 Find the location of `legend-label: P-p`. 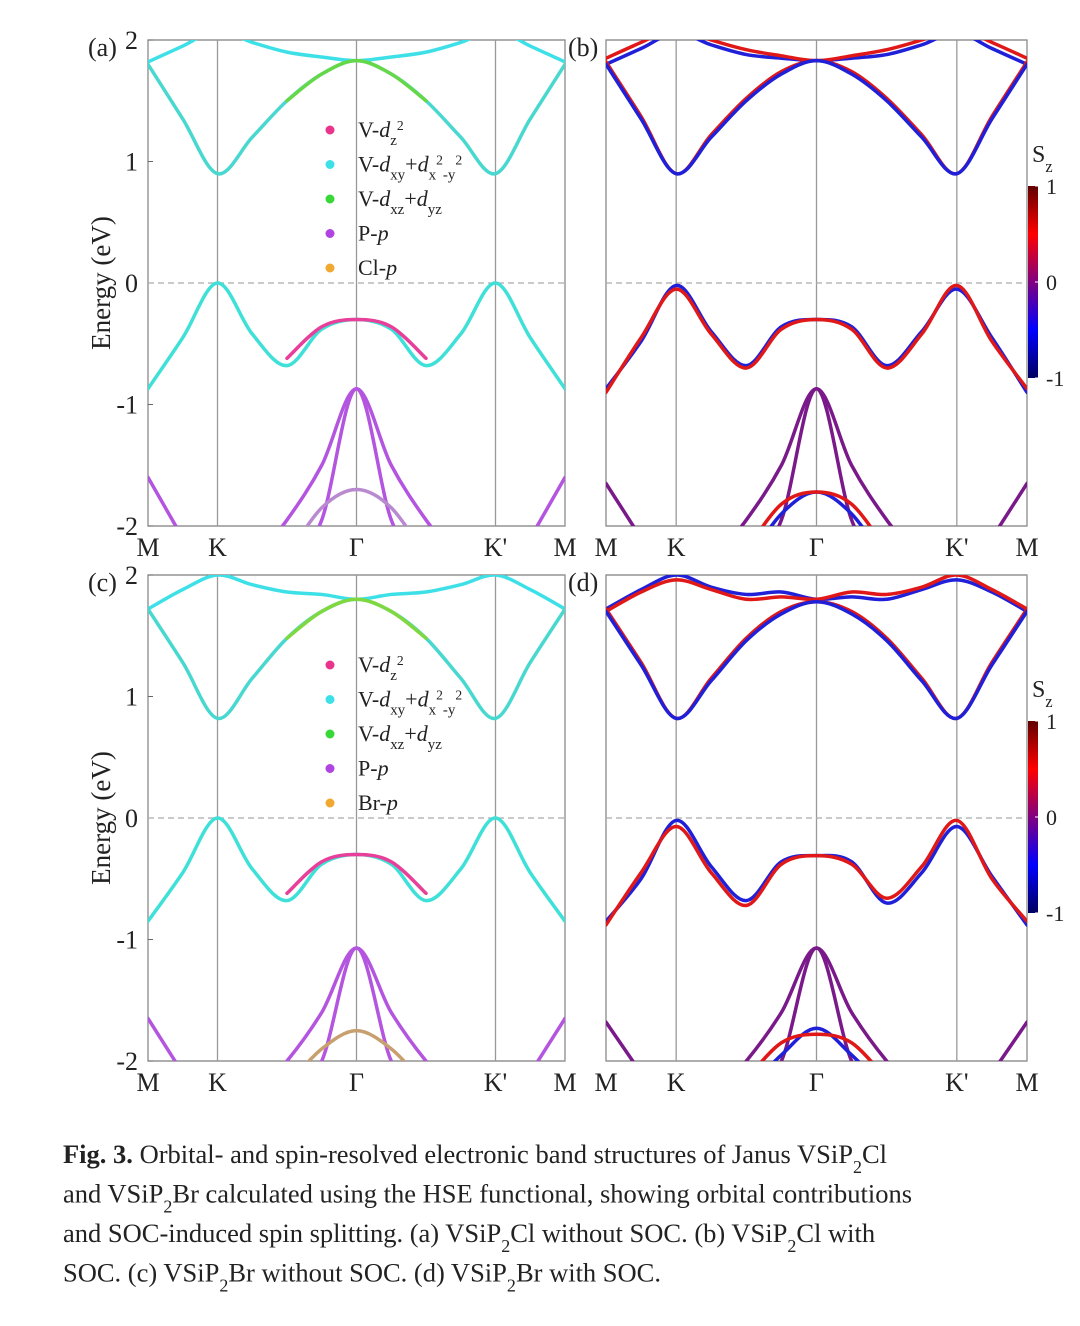

legend-label: P-p is located at coordinates (373, 768).